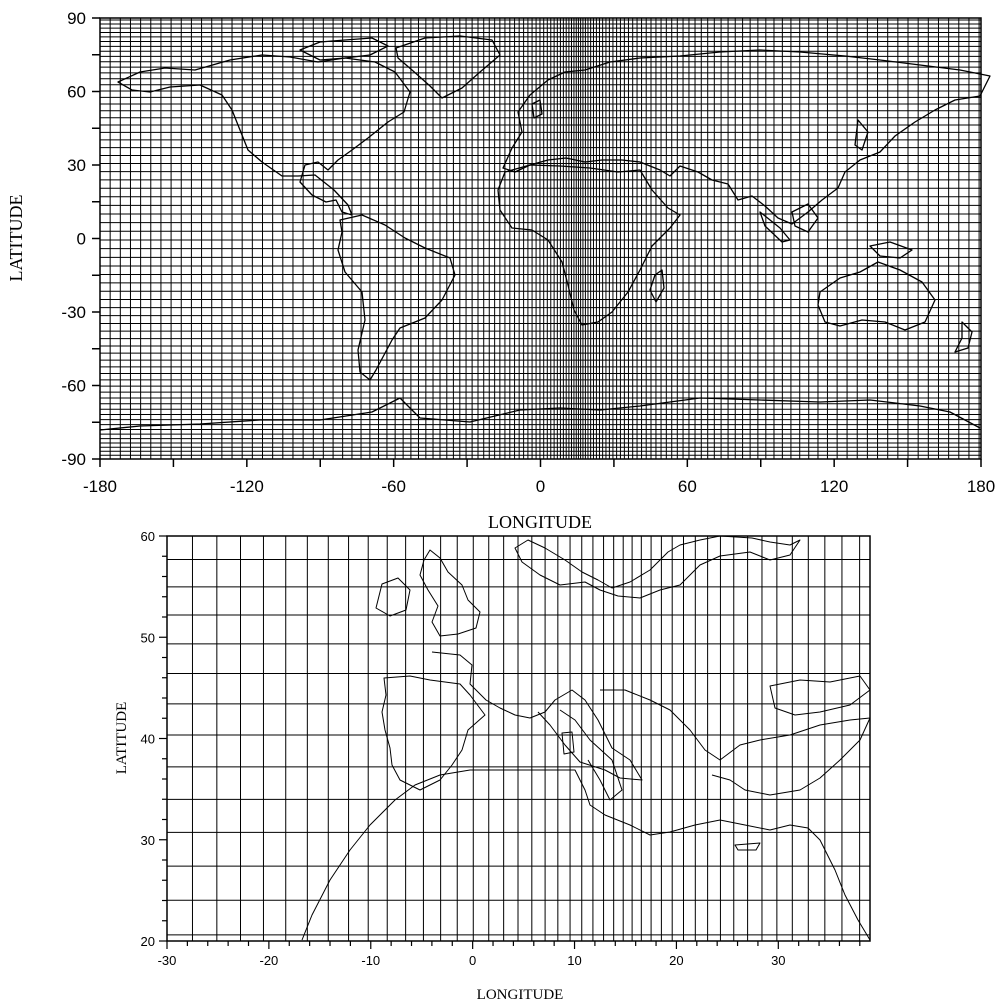 This screenshot has height=1006, width=1003. What do you see at coordinates (100, 486) in the screenshot?
I see `x-tick-label: -180` at bounding box center [100, 486].